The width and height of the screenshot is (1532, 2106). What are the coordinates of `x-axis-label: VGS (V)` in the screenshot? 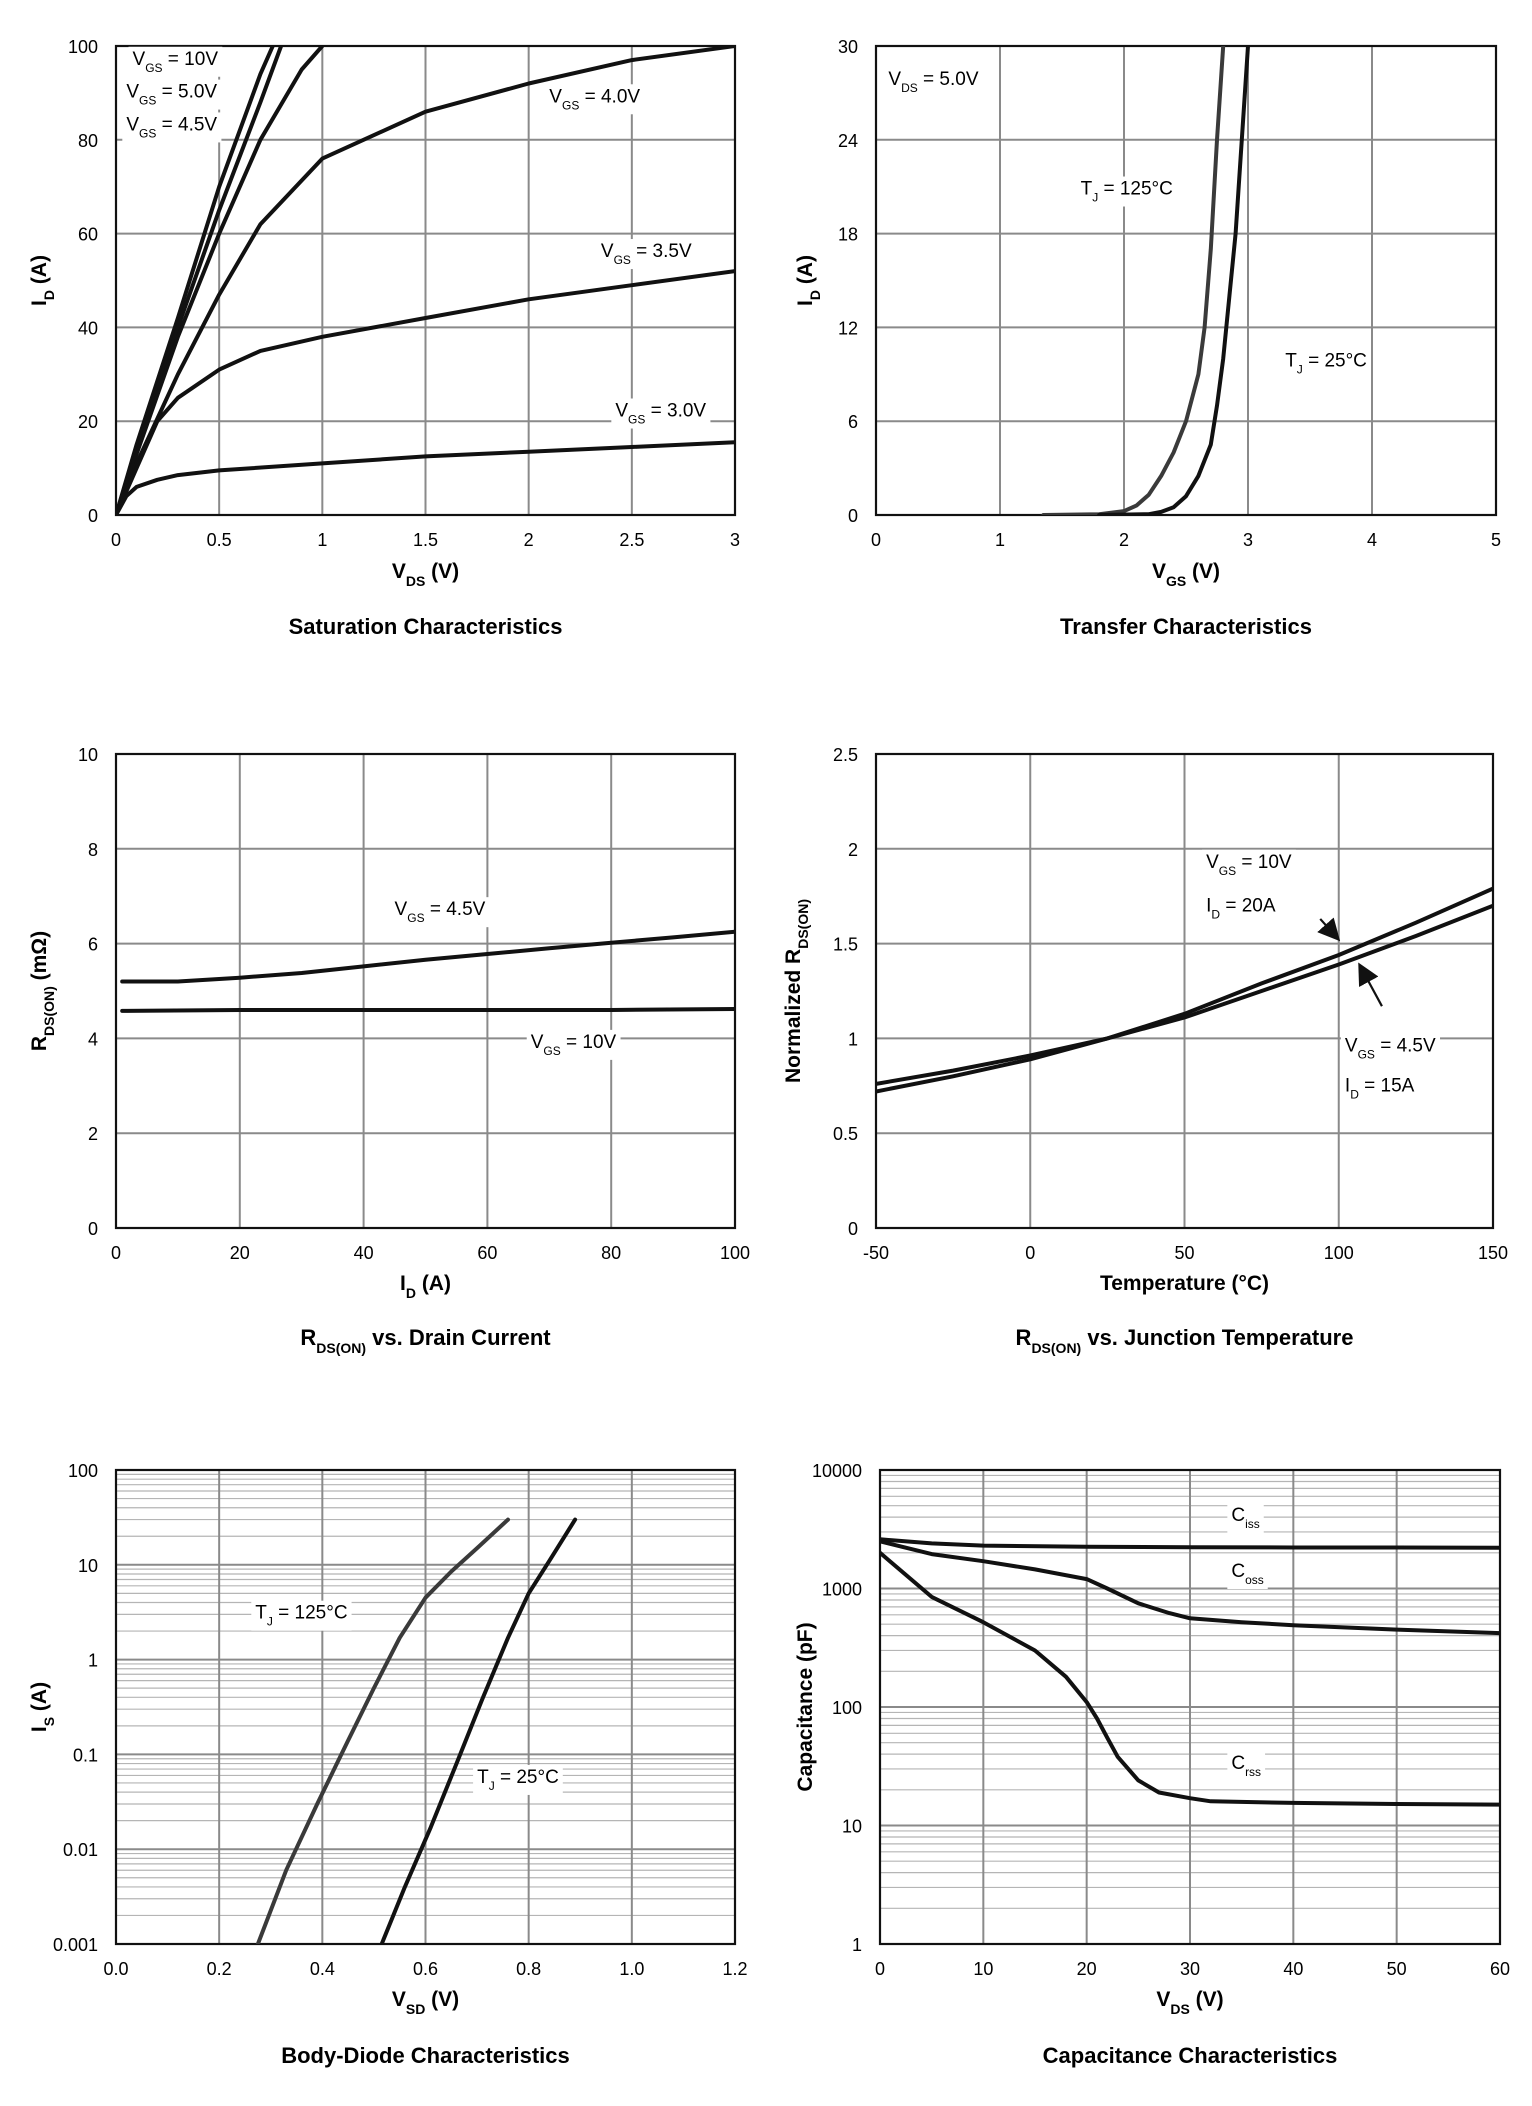 It's located at (1186, 574).